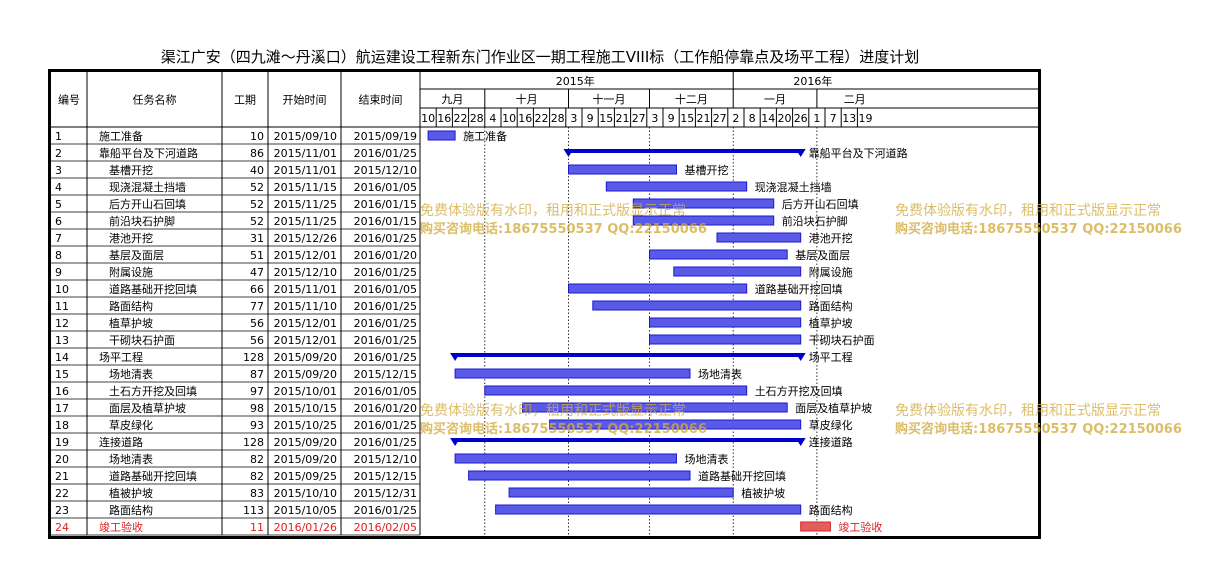 The width and height of the screenshot is (1223, 585). Describe the element at coordinates (623, 118) in the screenshot. I see `day-label: 21` at that location.